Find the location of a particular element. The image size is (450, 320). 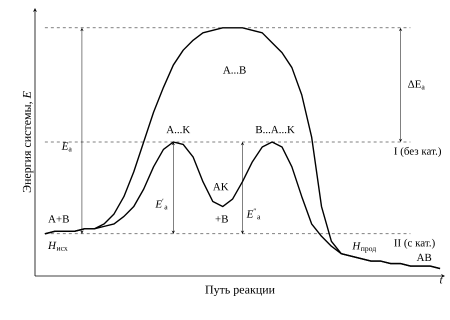

annotation: H$_{исх}$ is located at coordinates (58, 246).